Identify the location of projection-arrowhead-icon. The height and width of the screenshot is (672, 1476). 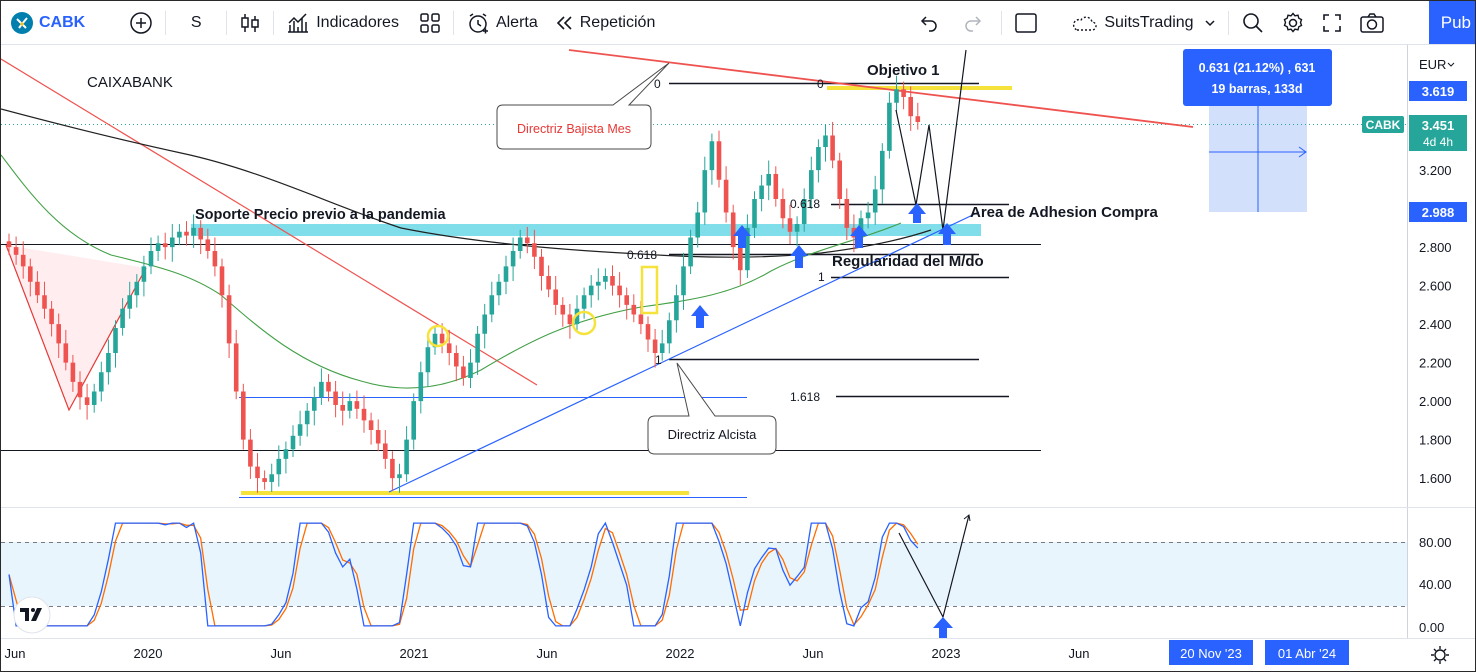
(967, 518).